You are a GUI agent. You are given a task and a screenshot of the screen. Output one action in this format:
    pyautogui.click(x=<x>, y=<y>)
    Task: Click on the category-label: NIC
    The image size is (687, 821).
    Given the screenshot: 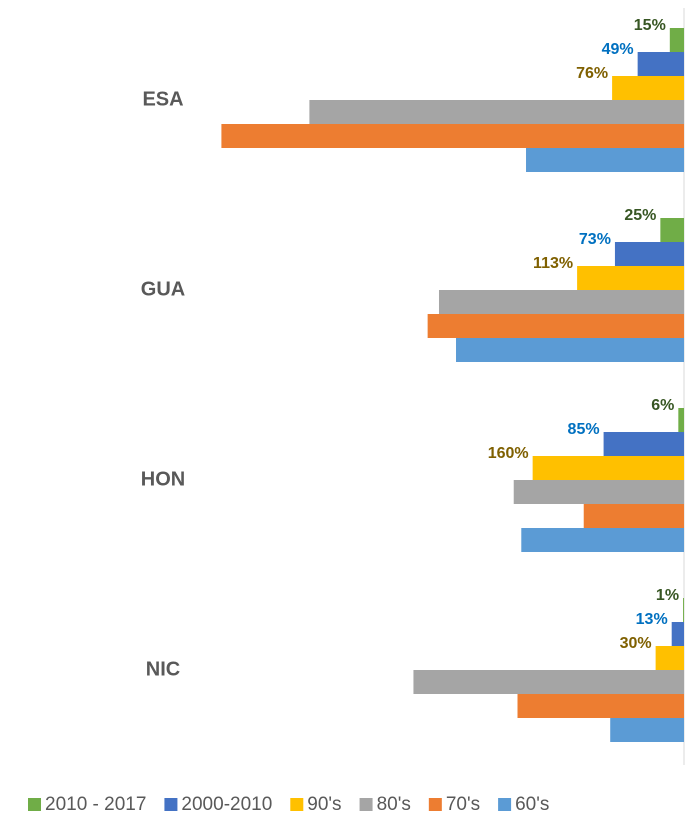 What is the action you would take?
    pyautogui.click(x=163, y=669)
    